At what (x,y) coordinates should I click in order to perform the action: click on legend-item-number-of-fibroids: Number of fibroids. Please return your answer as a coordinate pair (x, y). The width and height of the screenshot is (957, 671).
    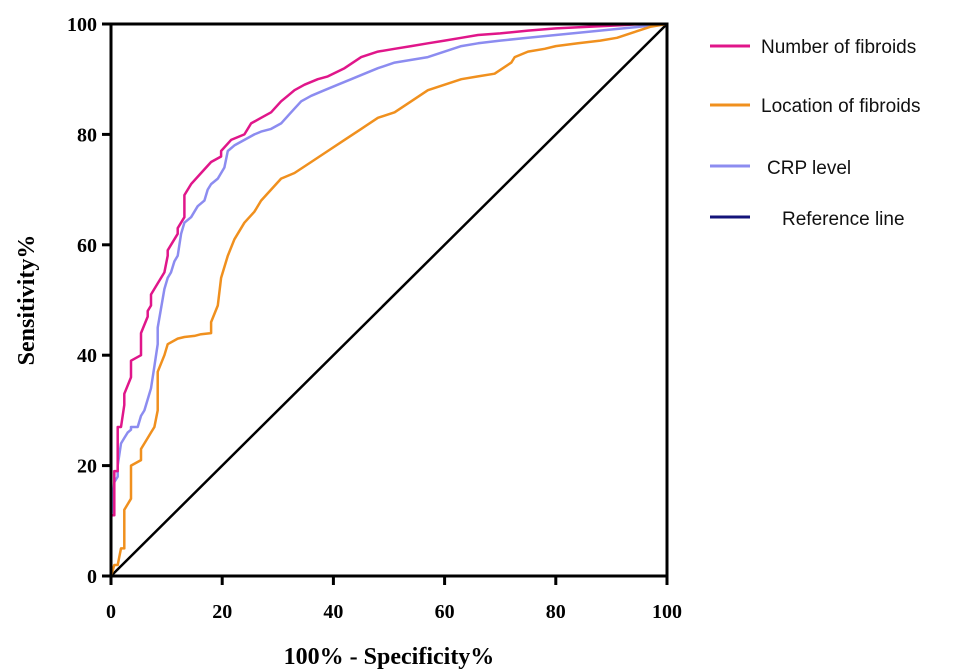
    Looking at the image, I should click on (813, 47).